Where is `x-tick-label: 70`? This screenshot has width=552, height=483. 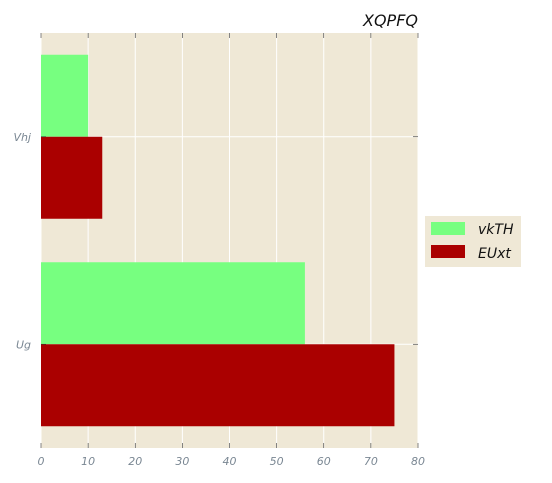 x-tick-label: 70 is located at coordinates (371, 461).